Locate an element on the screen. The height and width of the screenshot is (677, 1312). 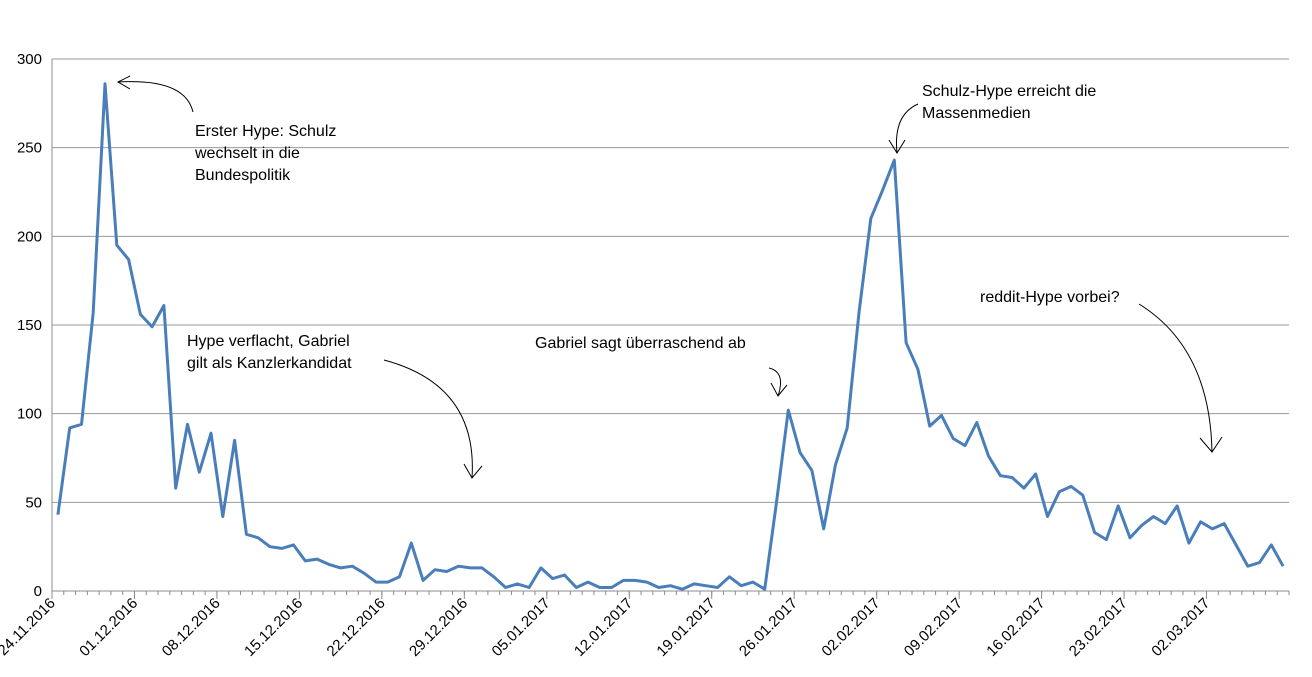
y-tick-label: 50 is located at coordinates (33, 502).